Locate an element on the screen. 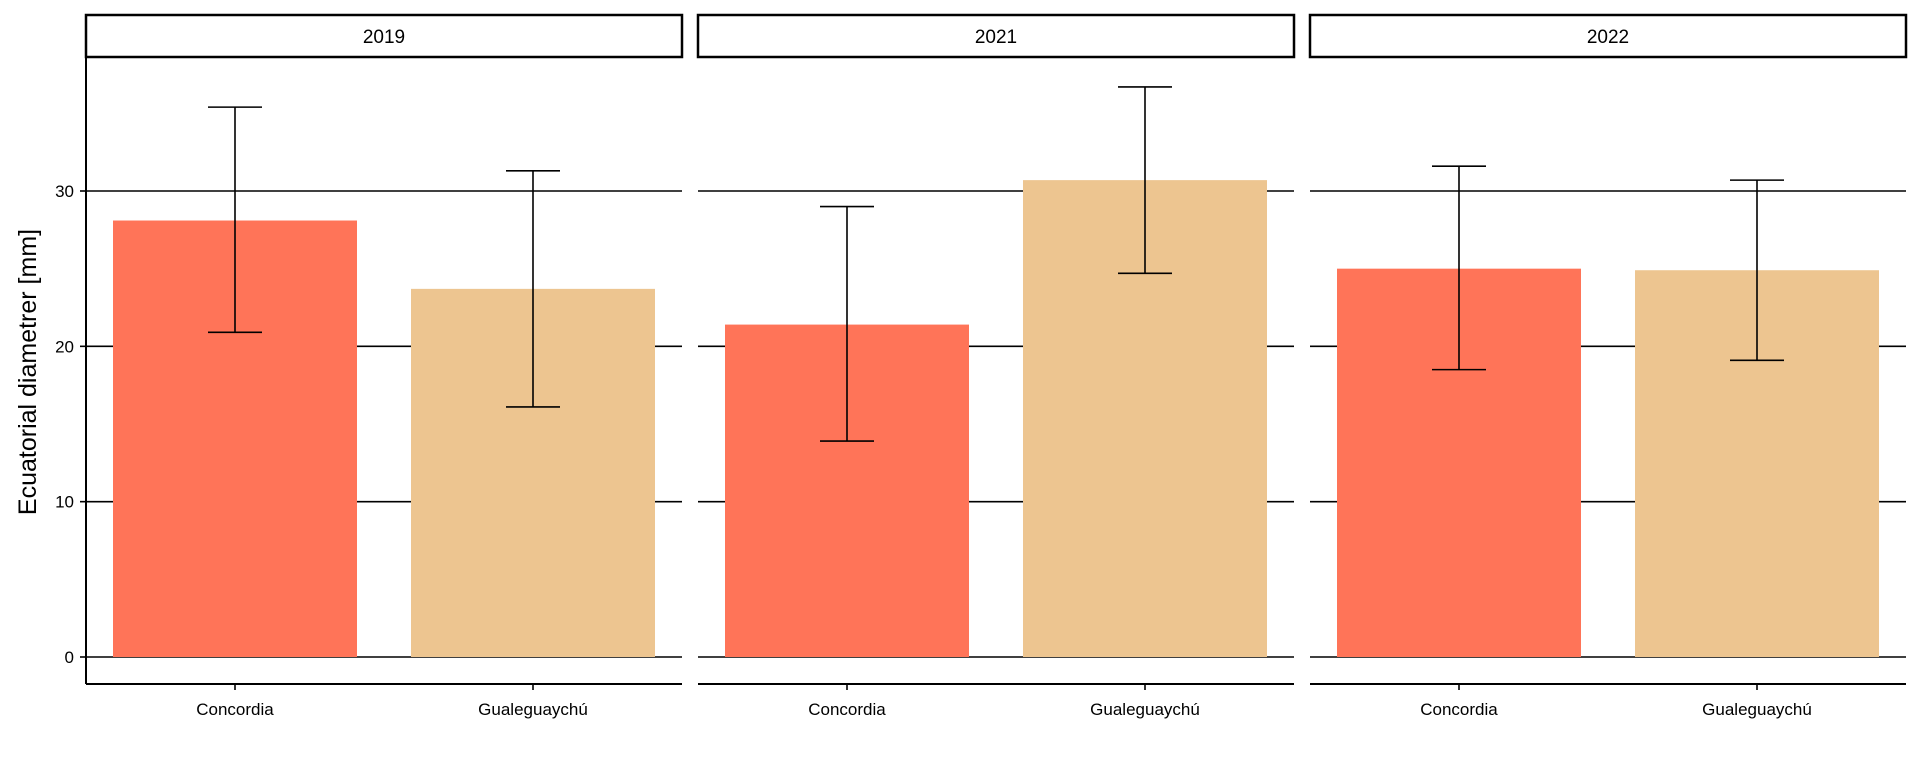 This screenshot has width=1920, height=768. error-bar-2021-concordia is located at coordinates (847, 323).